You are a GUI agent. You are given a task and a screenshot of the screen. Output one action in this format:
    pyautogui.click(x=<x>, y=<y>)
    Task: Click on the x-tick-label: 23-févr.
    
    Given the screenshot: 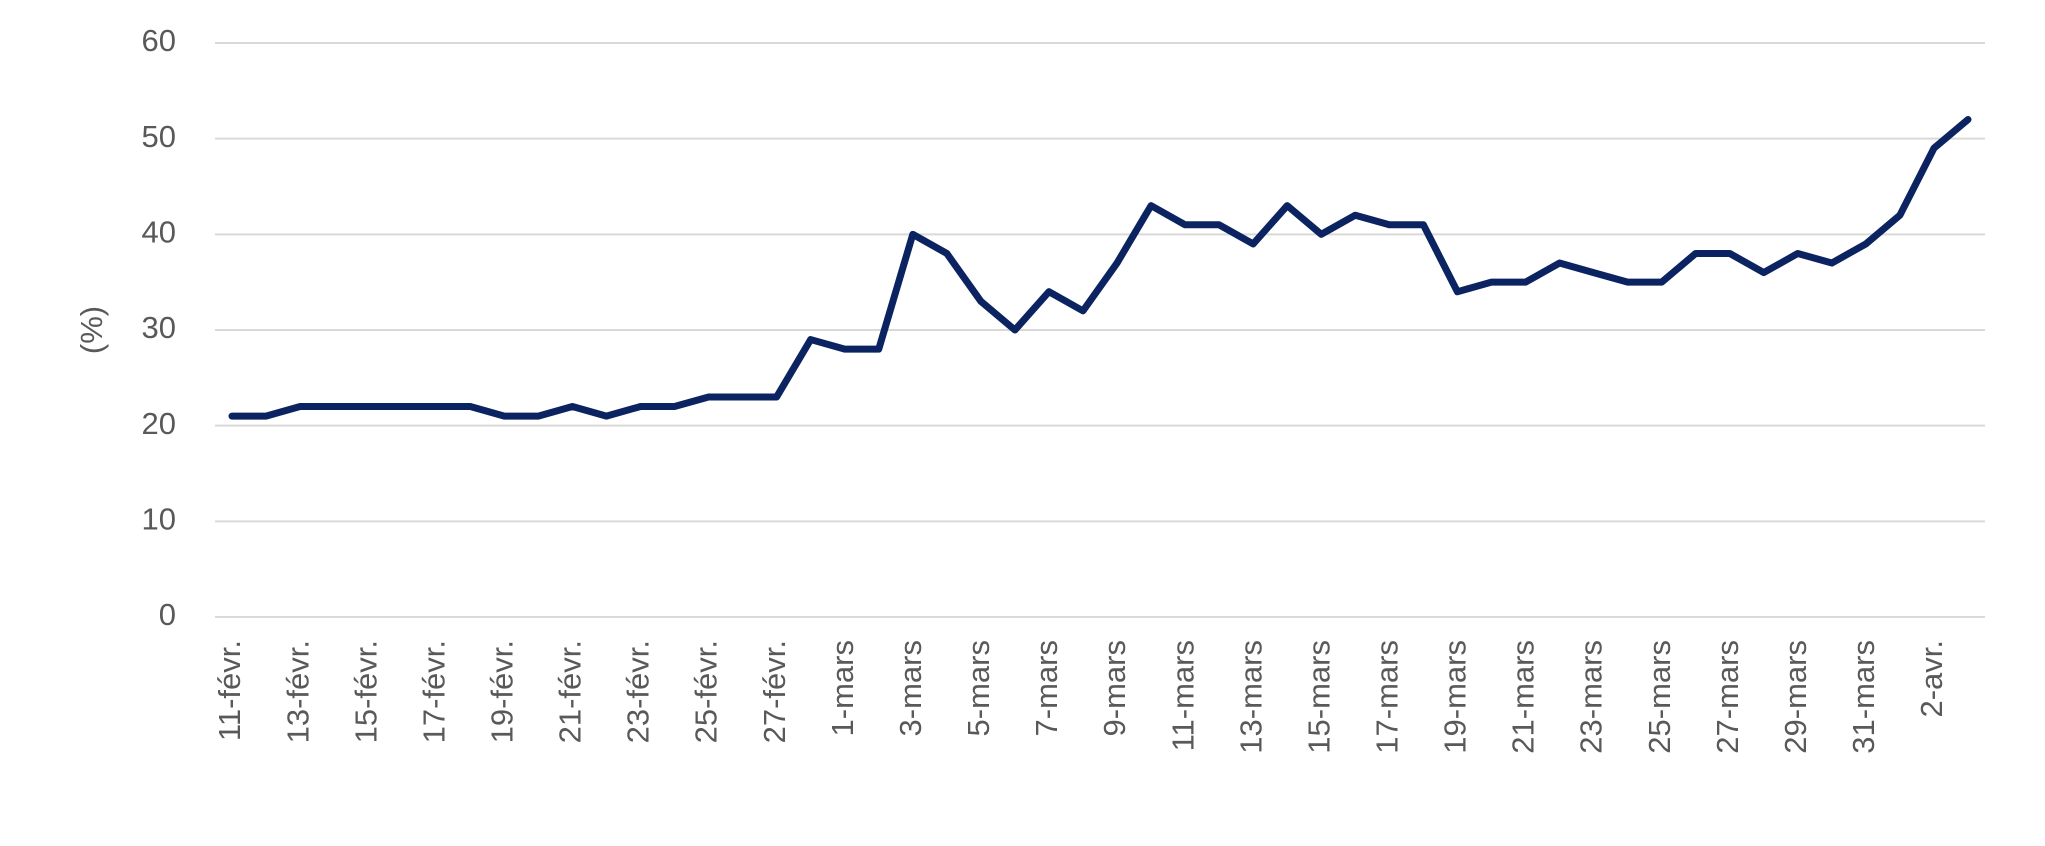 What is the action you would take?
    pyautogui.click(x=638, y=691)
    